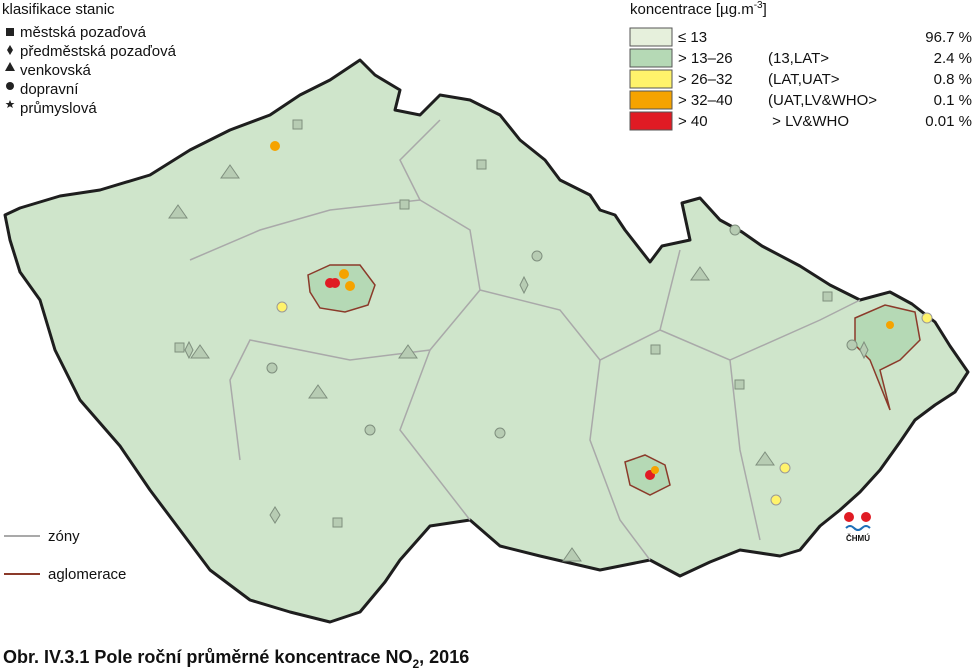  What do you see at coordinates (49, 89) in the screenshot?
I see `station-type: dopravní` at bounding box center [49, 89].